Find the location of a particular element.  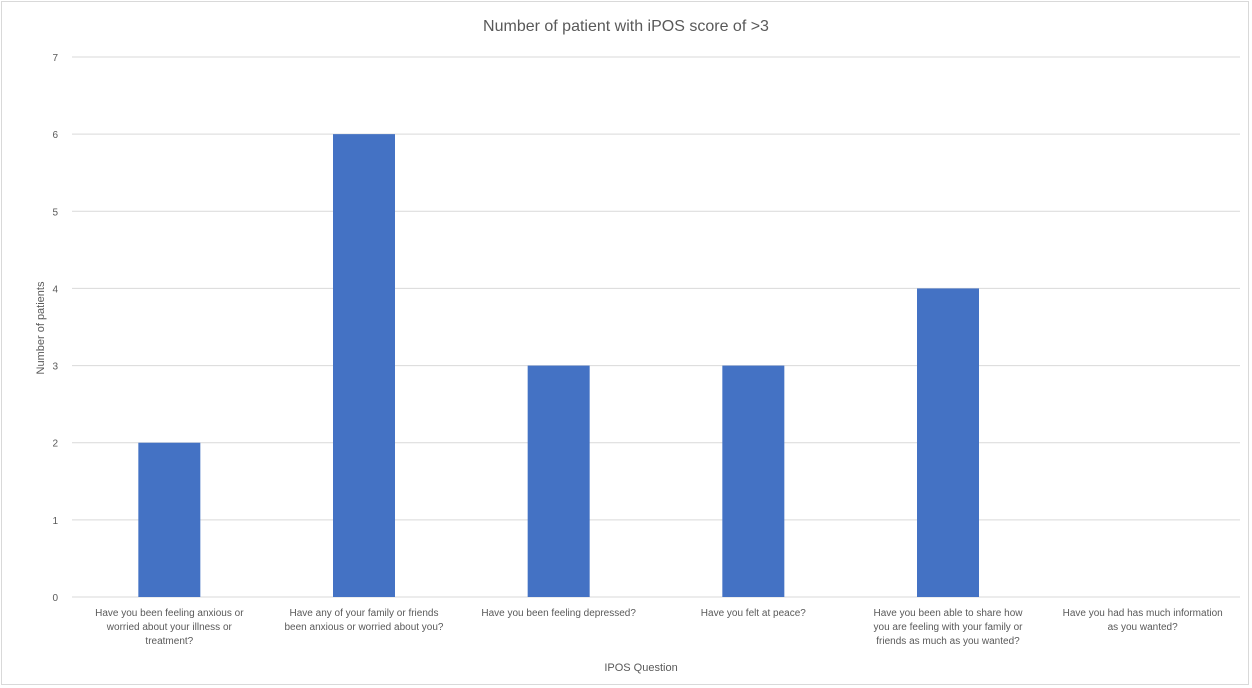

x-category-label-line: been anxious or worried about you? is located at coordinates (364, 627).